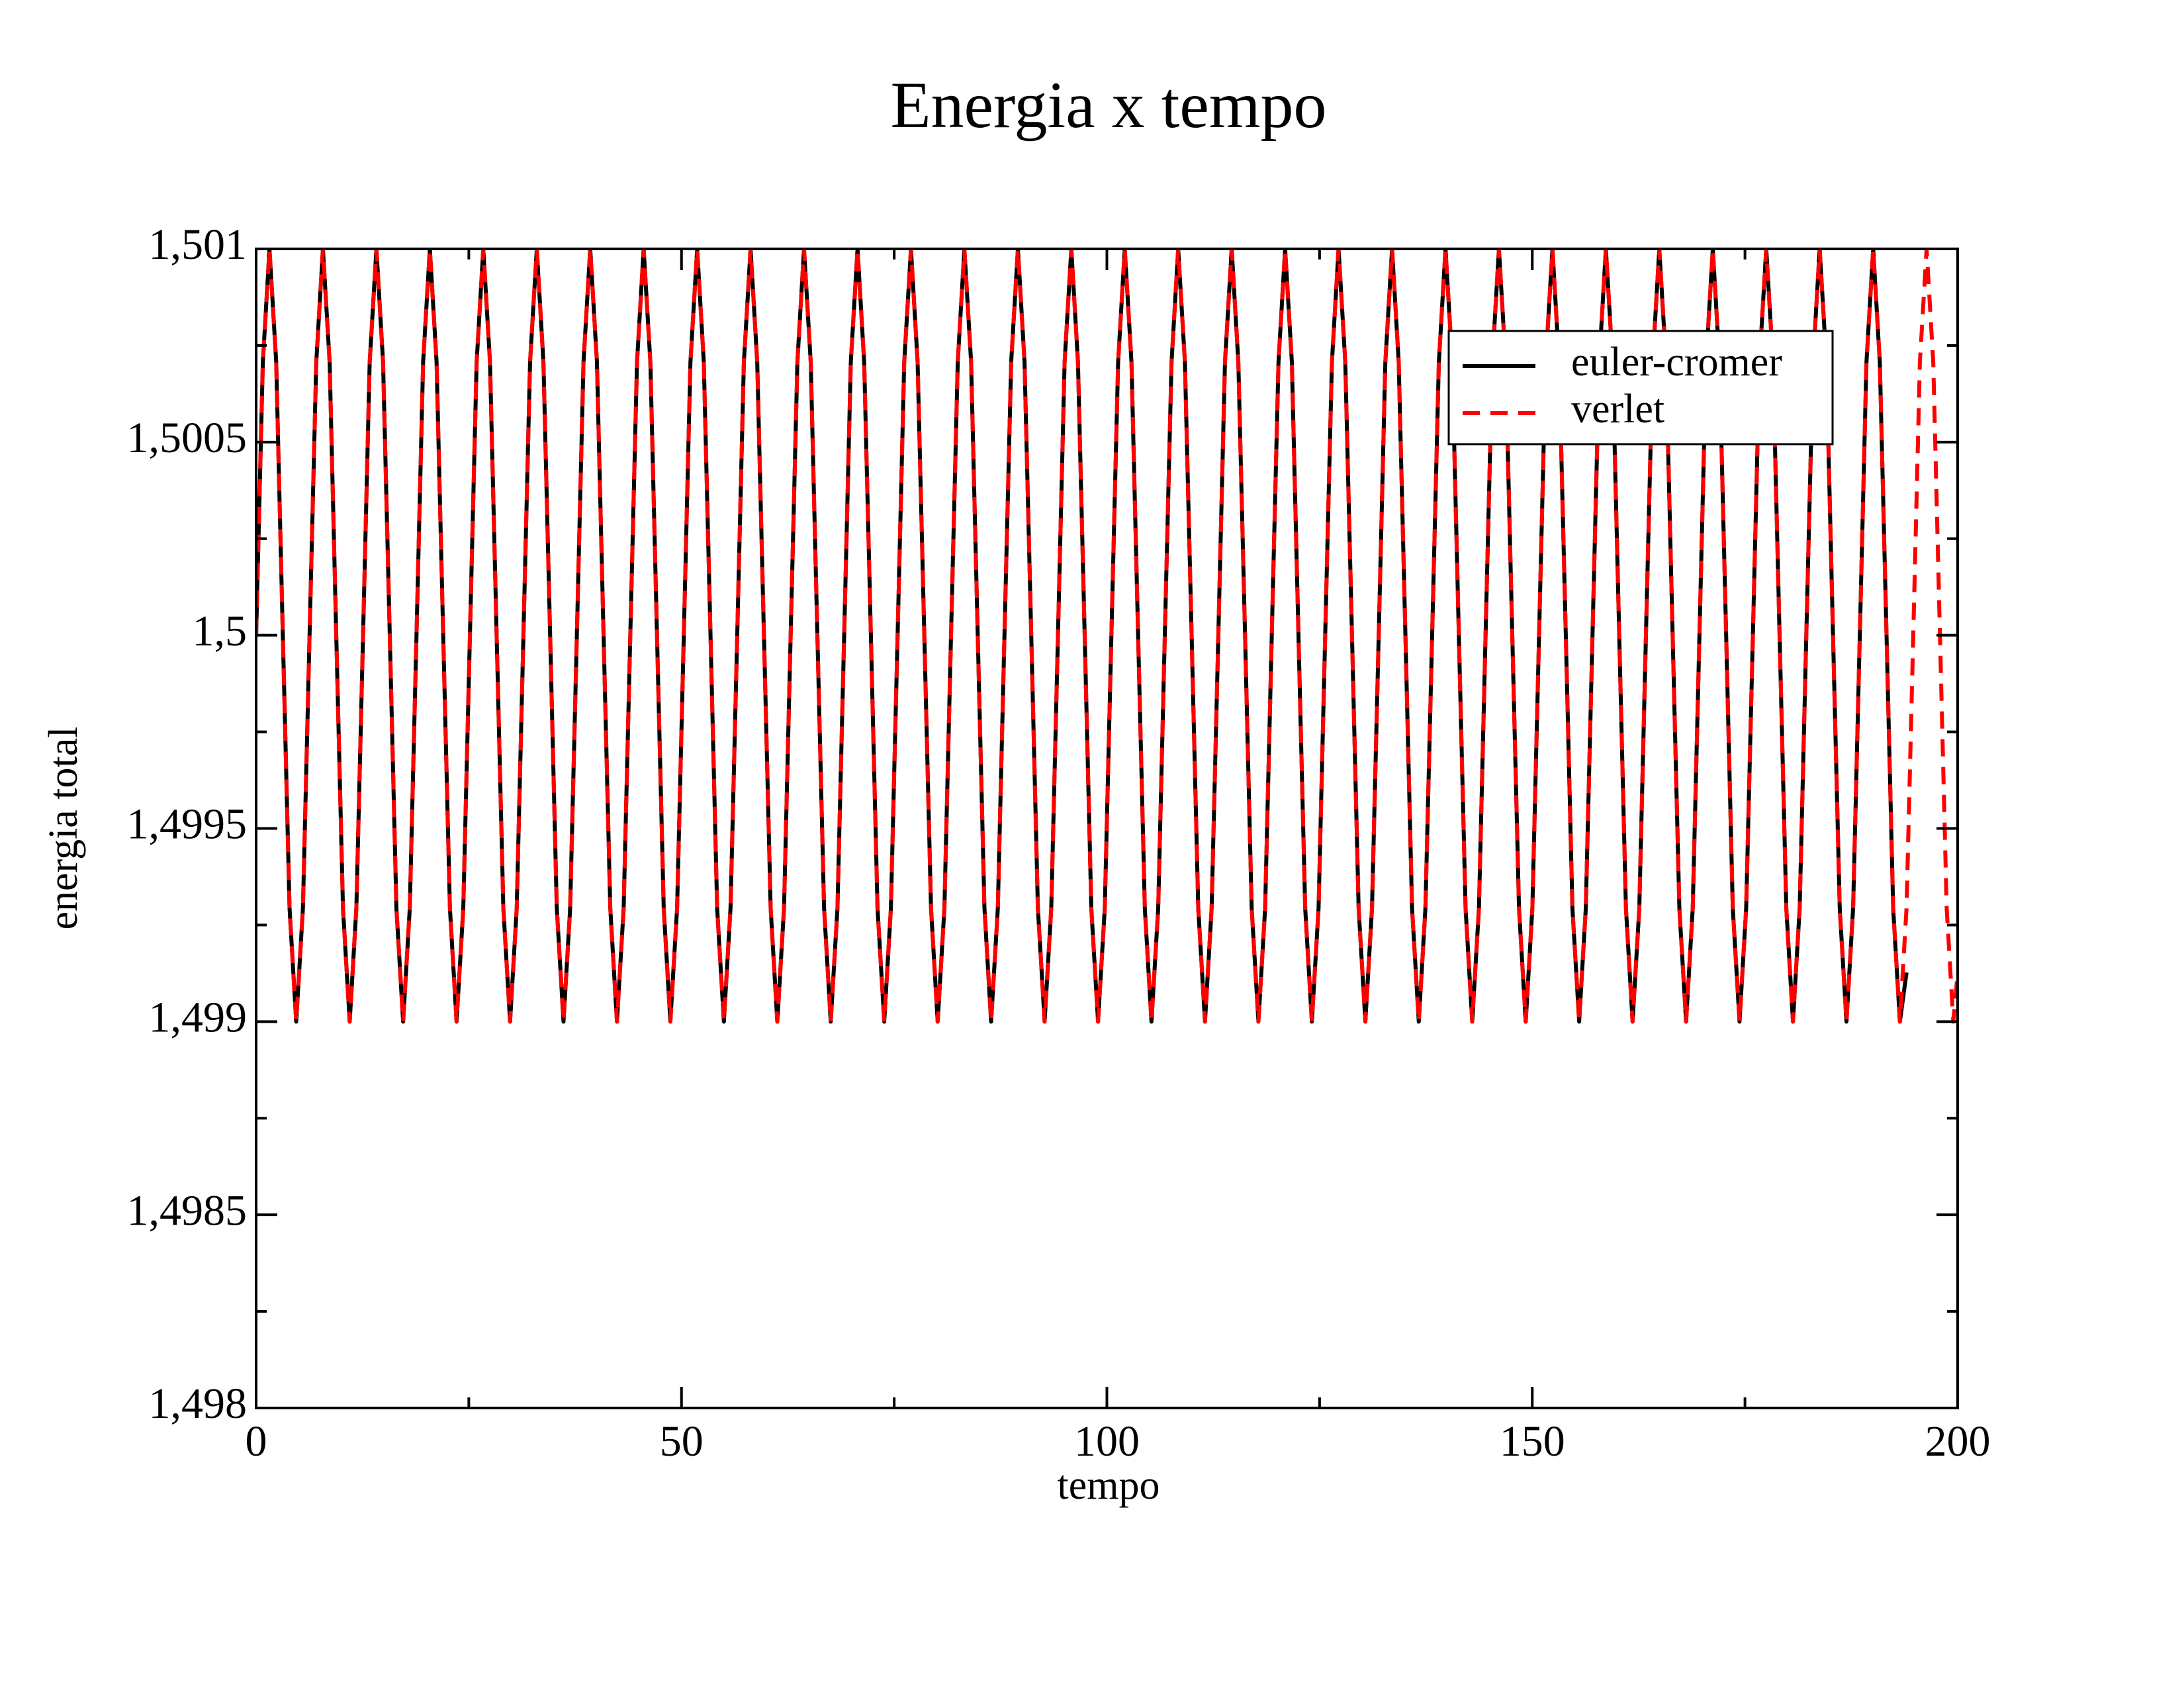  I want to click on legend-label: euler-cromer, so click(1676, 362).